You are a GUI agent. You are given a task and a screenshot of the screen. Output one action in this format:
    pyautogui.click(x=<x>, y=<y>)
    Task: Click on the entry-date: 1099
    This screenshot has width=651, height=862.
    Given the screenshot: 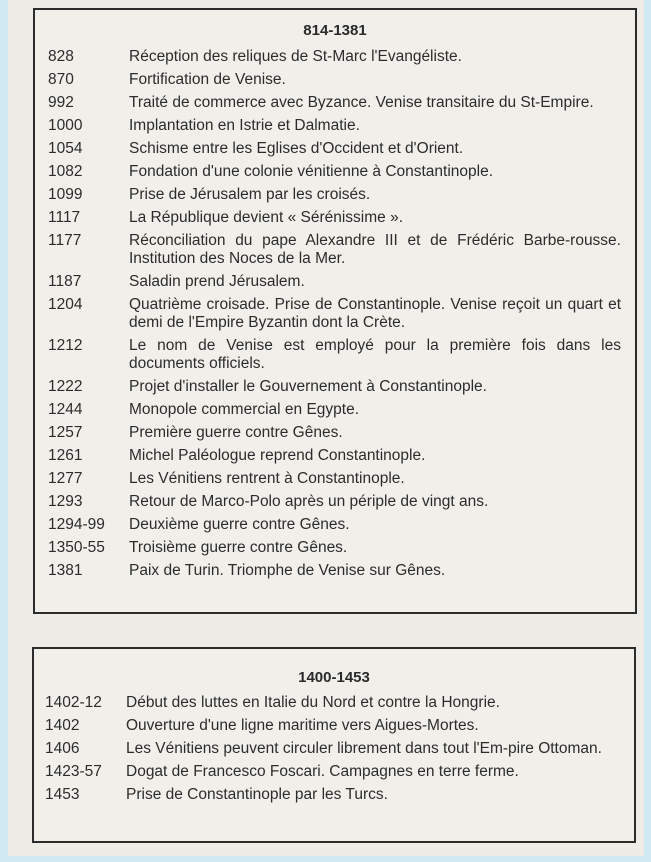 What is the action you would take?
    pyautogui.click(x=65, y=194)
    